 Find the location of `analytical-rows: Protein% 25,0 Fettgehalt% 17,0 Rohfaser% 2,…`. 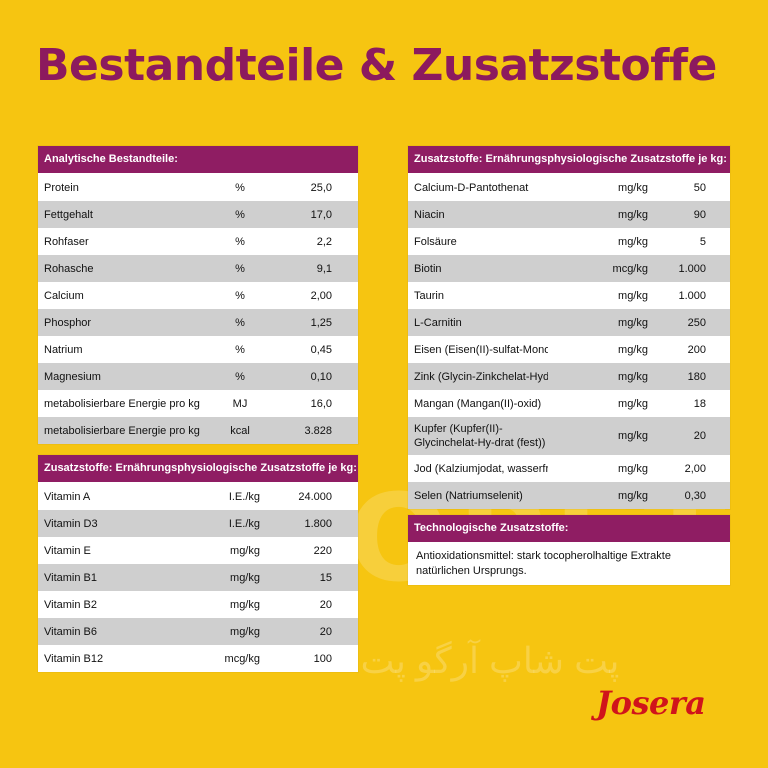

analytical-rows: Protein% 25,0 Fettgehalt% 17,0 Rohfaser% 2,… is located at coordinates (198, 309).